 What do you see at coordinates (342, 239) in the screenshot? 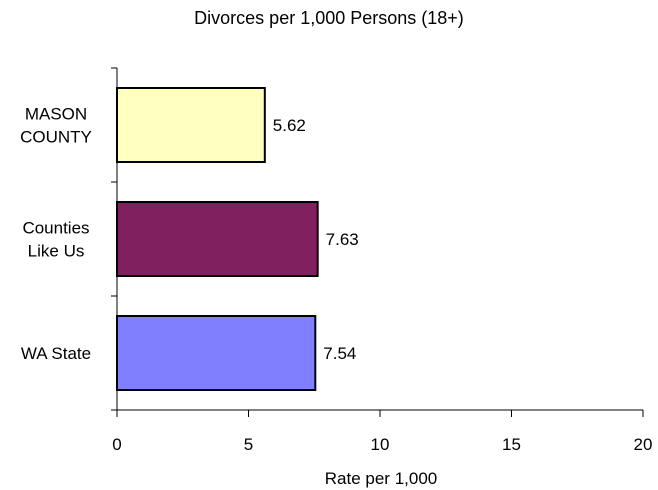
I see `data-label: 7.63` at bounding box center [342, 239].